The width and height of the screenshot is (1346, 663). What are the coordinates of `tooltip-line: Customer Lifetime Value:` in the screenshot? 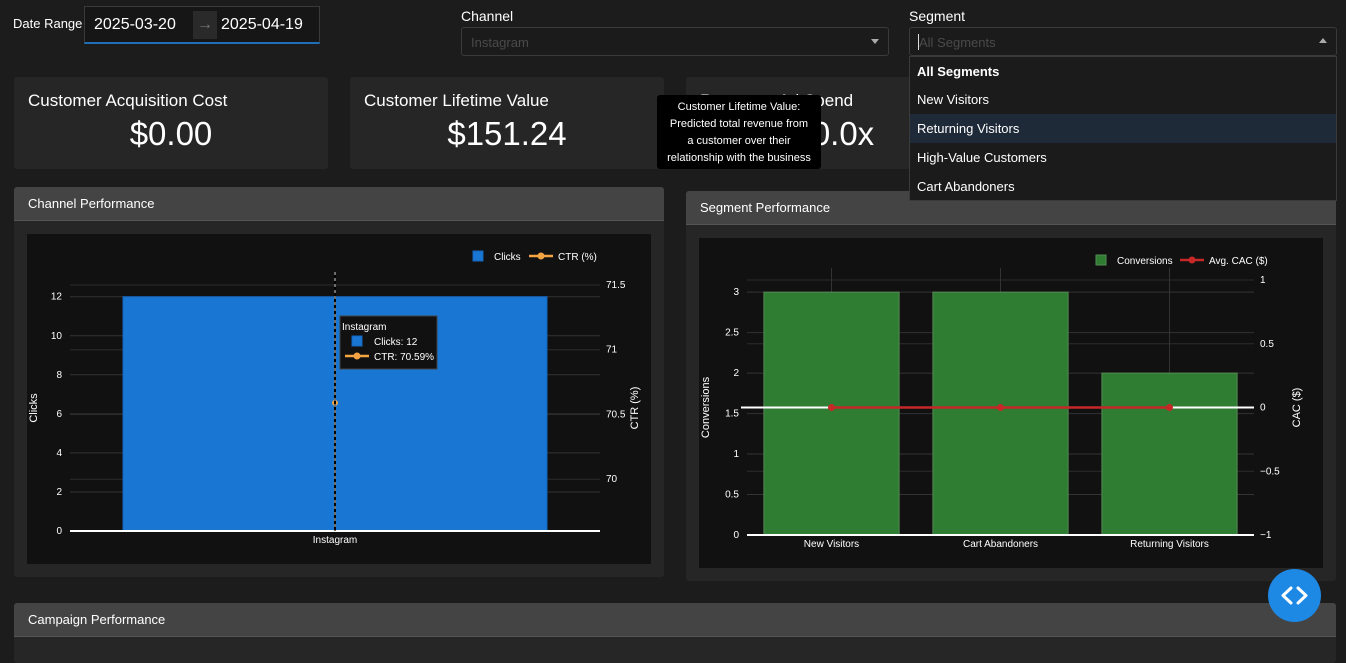 It's located at (739, 107).